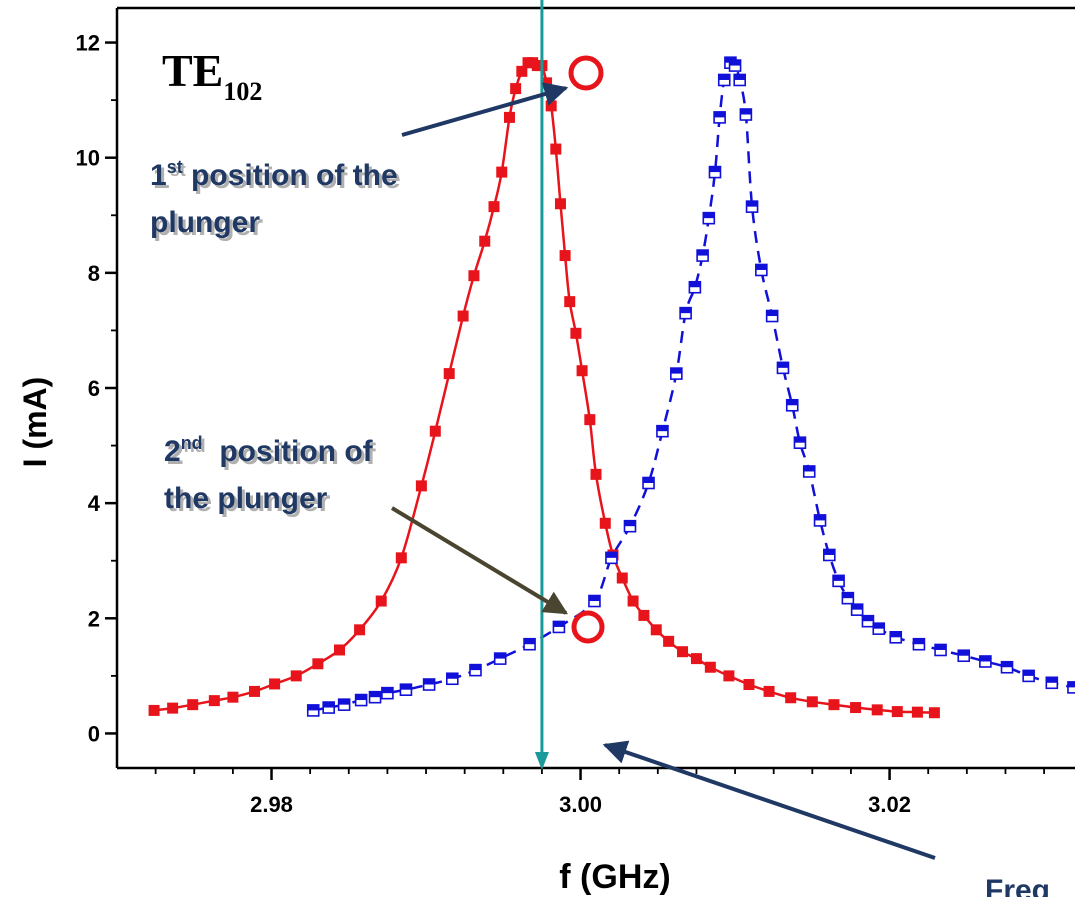 This screenshot has width=1075, height=897. What do you see at coordinates (277, 177) in the screenshot?
I see `first-position-shadow: 1st position of the` at bounding box center [277, 177].